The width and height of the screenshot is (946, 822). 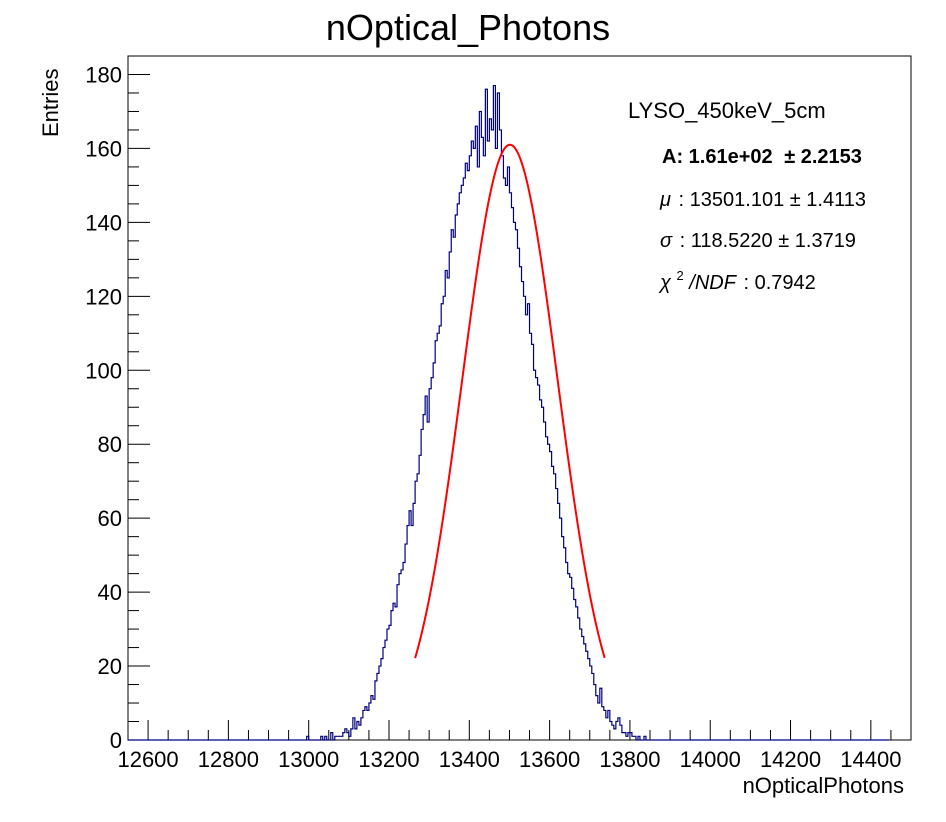 What do you see at coordinates (469, 759) in the screenshot?
I see `x-tick-label: 13400` at bounding box center [469, 759].